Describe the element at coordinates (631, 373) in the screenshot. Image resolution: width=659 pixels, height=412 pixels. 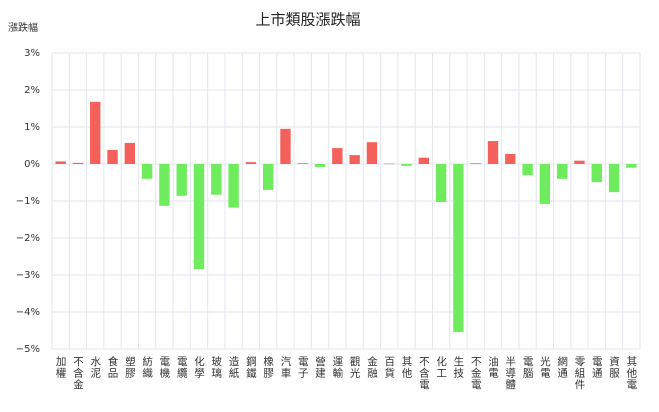
I see `x-tick-label: 其他電` at that location.